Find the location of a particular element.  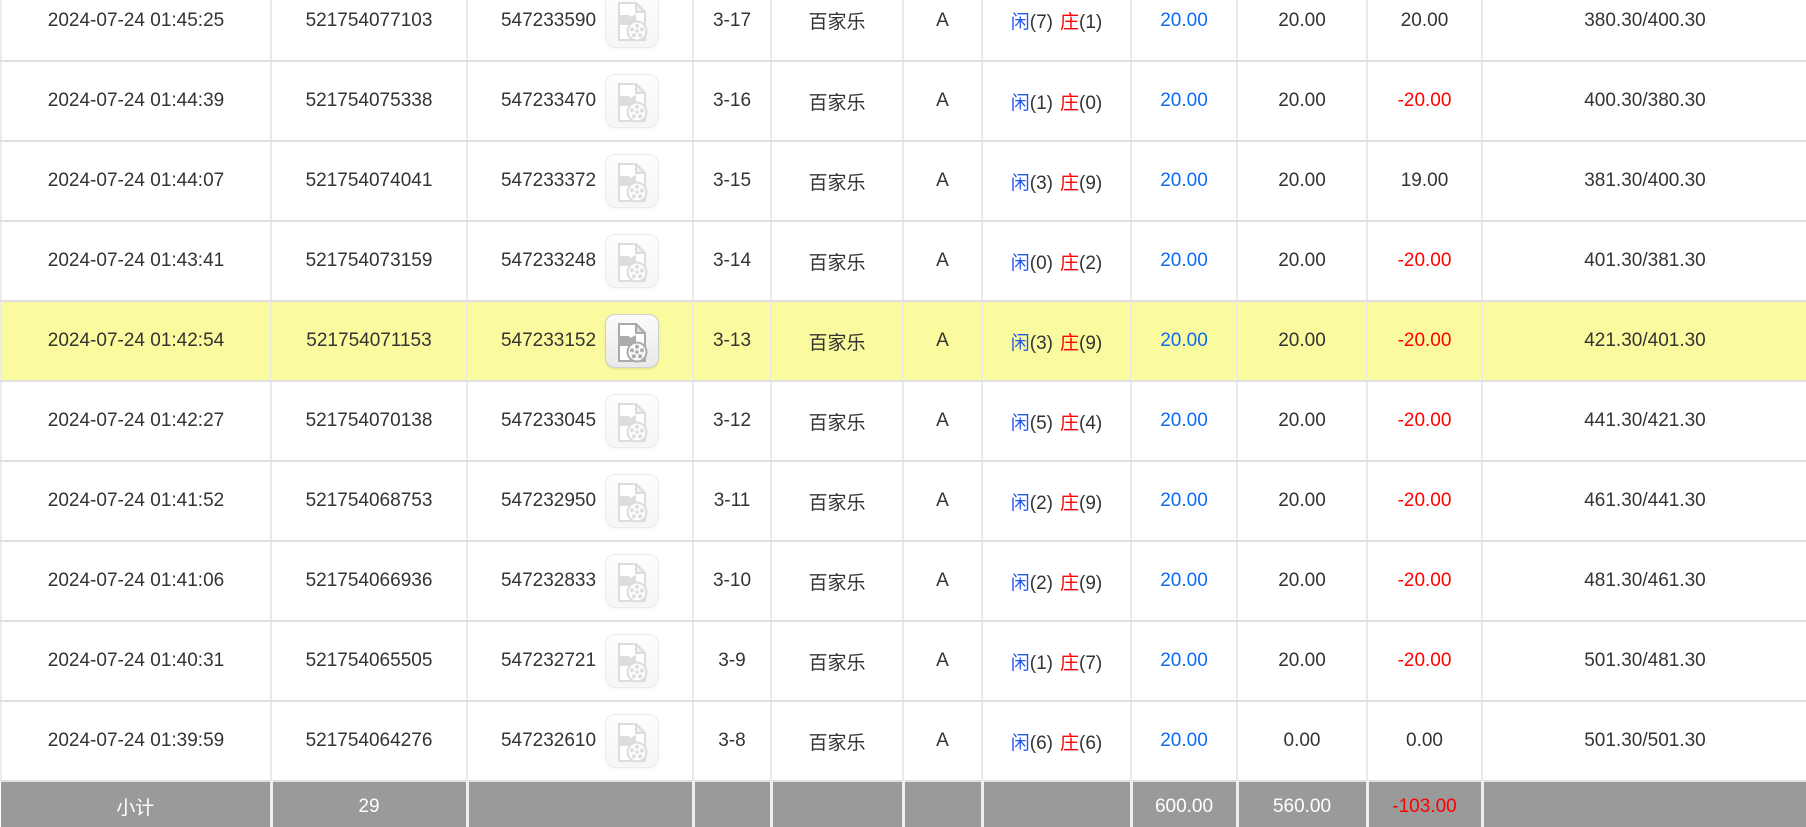

game-result: 闲(7) 庄(1) is located at coordinates (1057, 31).